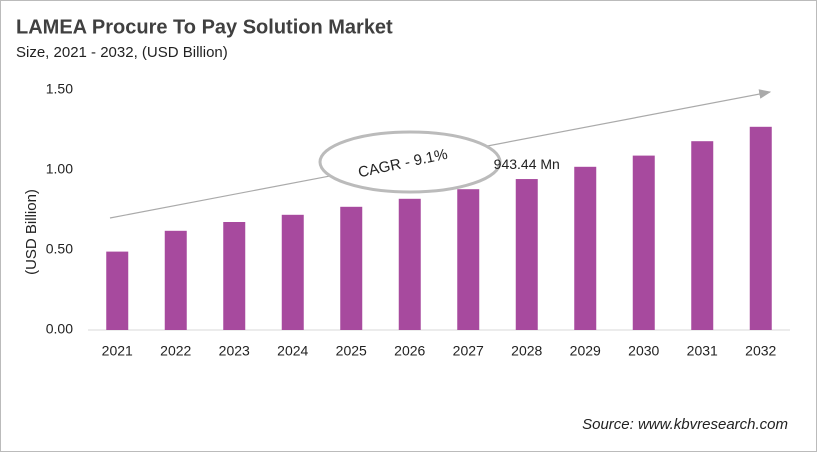 The width and height of the screenshot is (817, 452). What do you see at coordinates (585, 351) in the screenshot?
I see `x-tick-label: 2029` at bounding box center [585, 351].